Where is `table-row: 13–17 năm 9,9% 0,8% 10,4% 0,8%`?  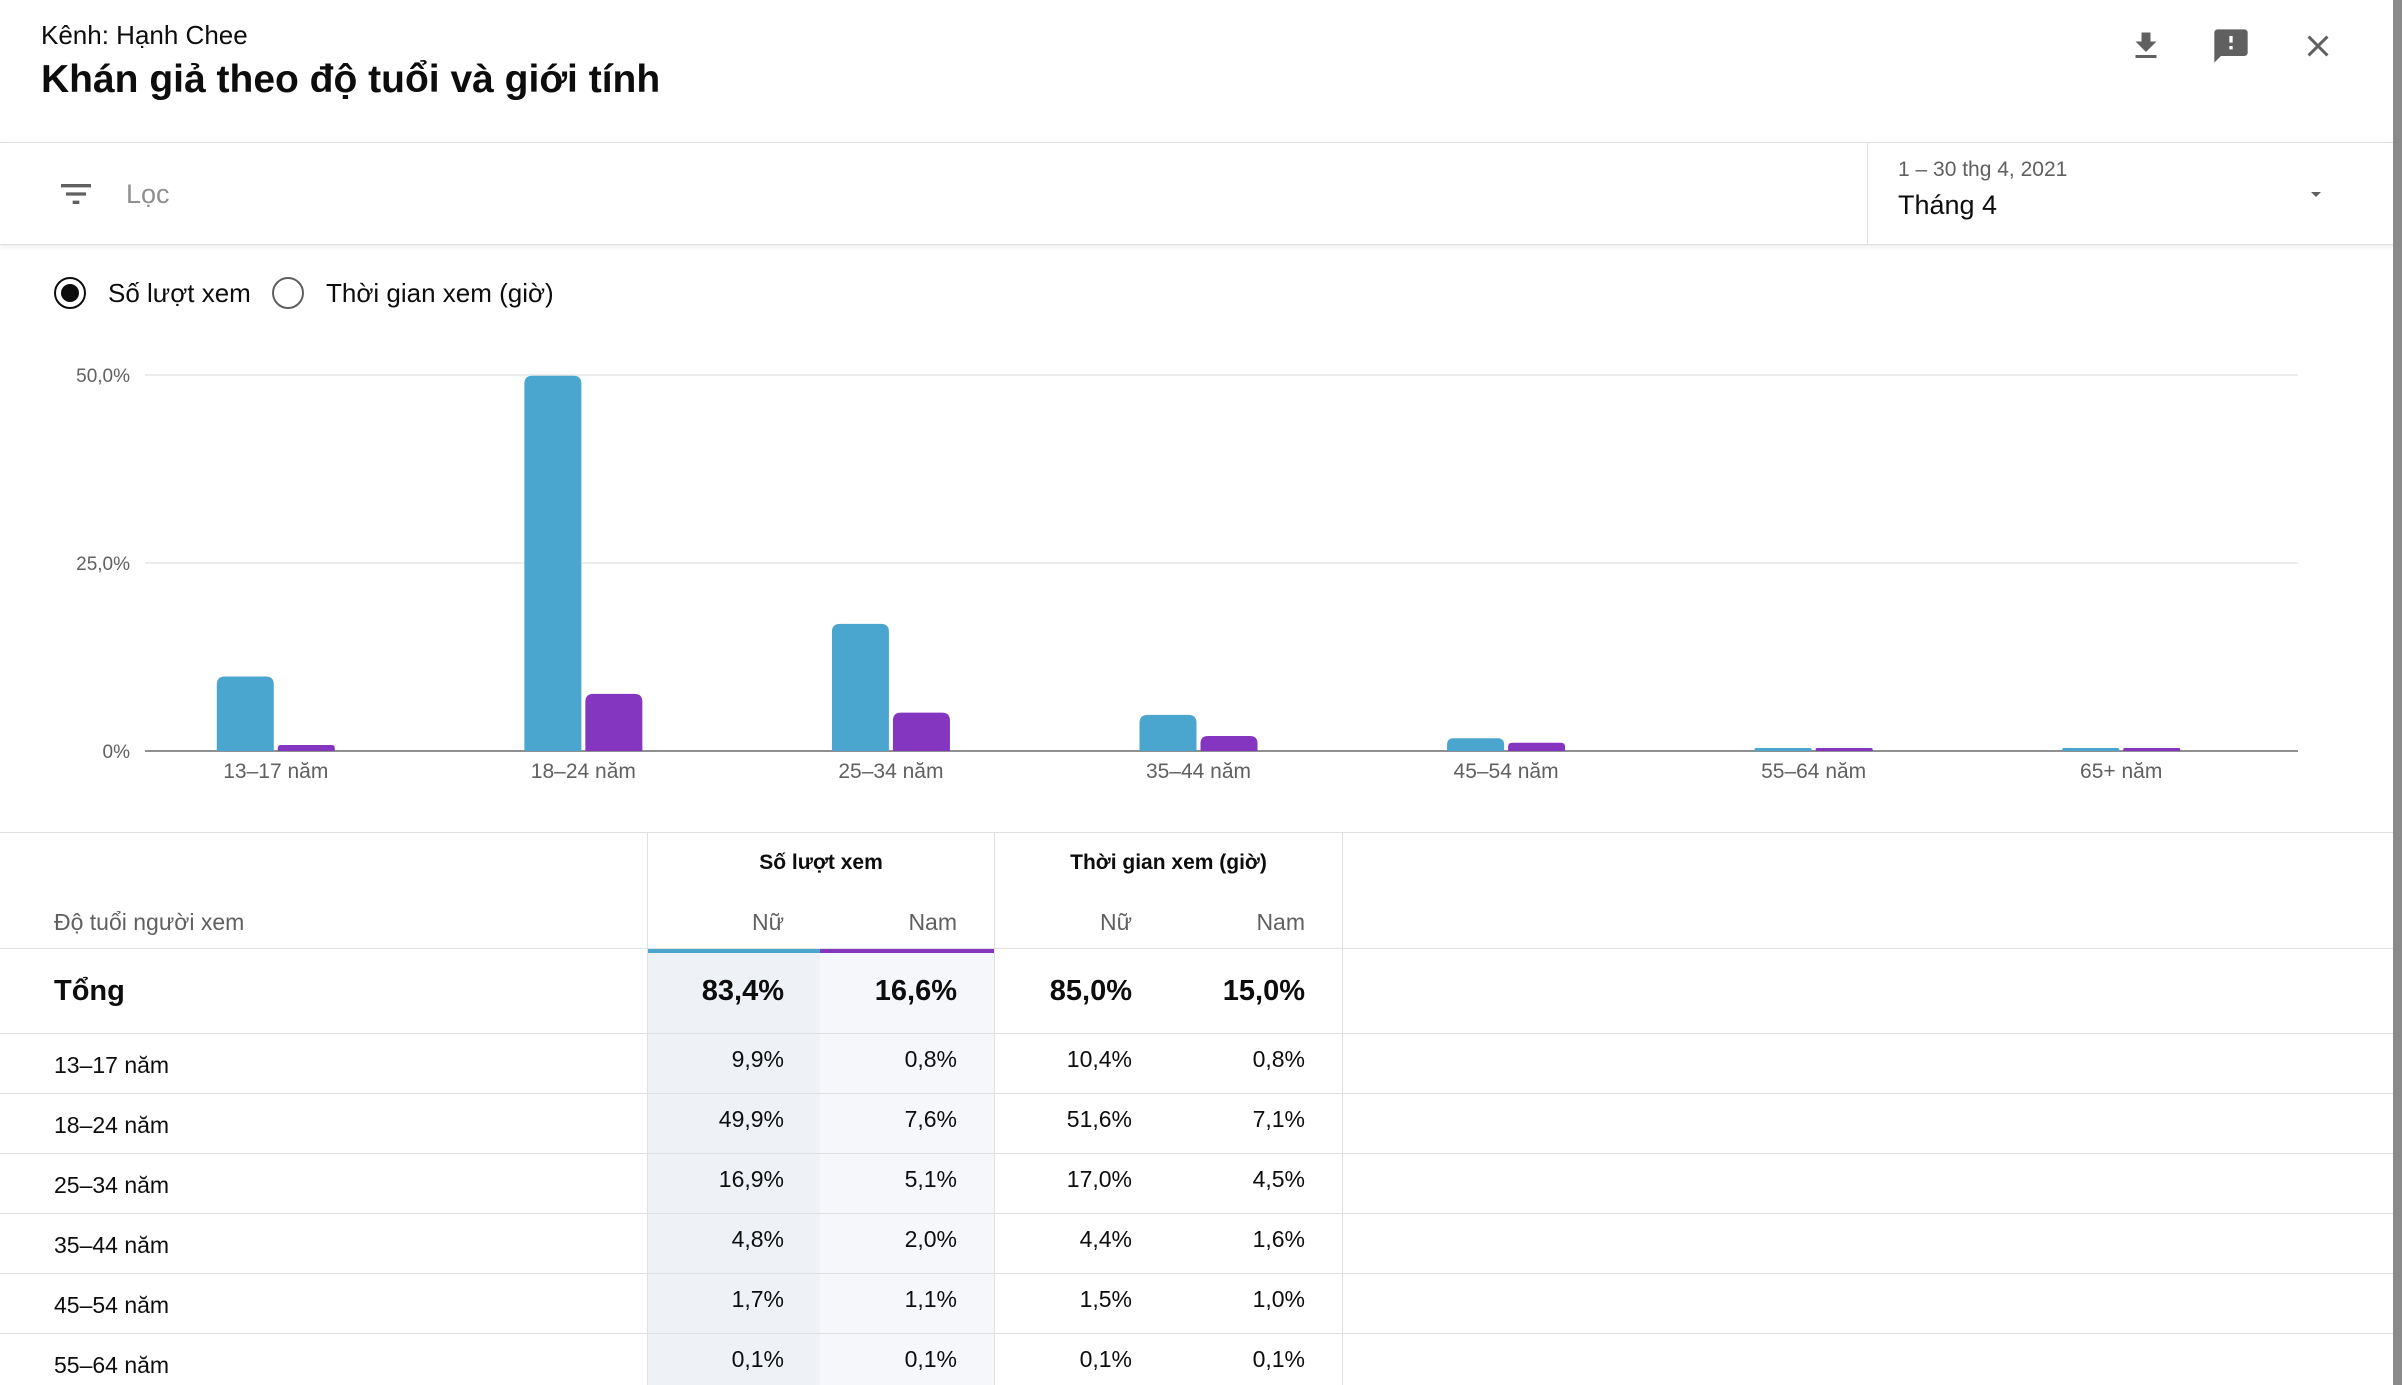
table-row: 13–17 năm 9,9% 0,8% 10,4% 0,8% is located at coordinates (1196, 1064).